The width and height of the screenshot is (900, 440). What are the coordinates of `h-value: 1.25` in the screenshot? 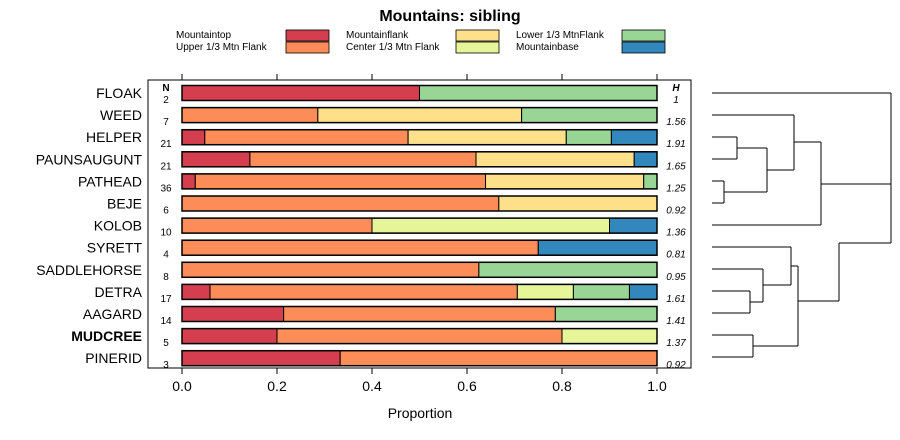 It's located at (676, 188).